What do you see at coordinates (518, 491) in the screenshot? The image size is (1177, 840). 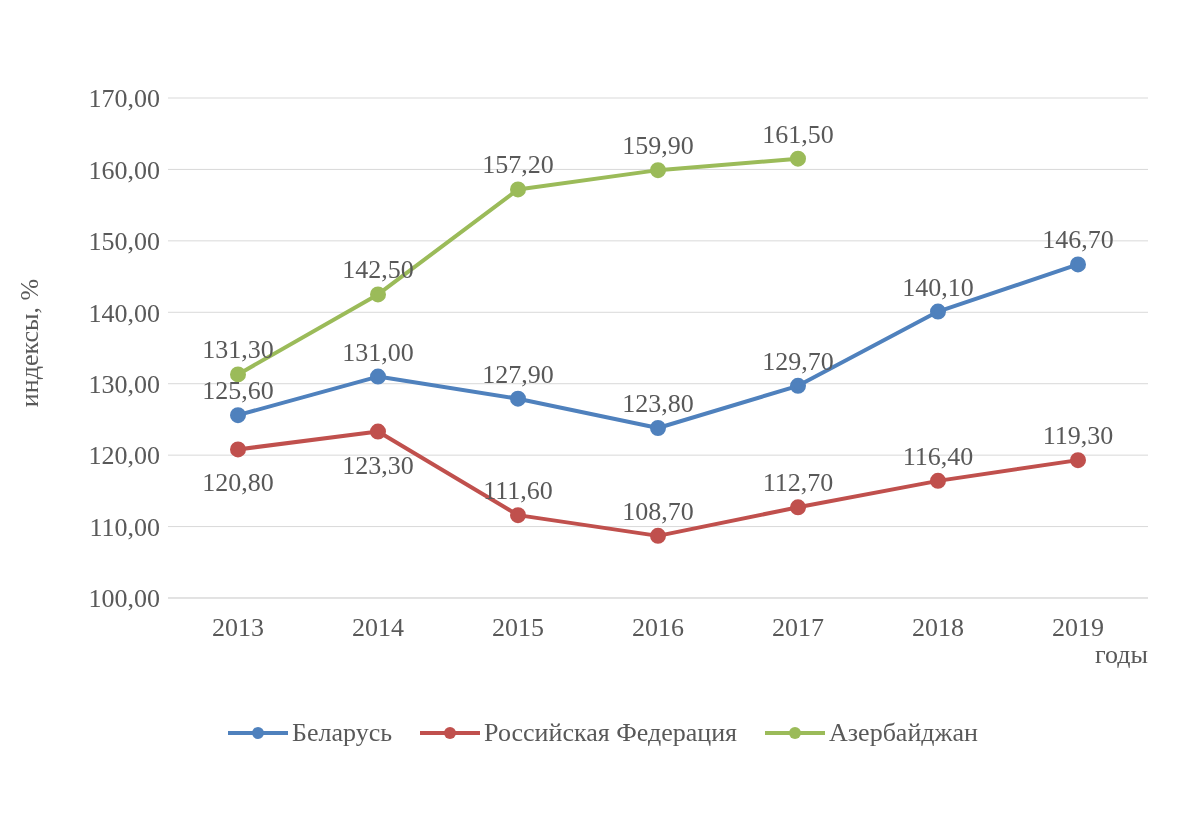 I see `data-label: 111,60` at bounding box center [518, 491].